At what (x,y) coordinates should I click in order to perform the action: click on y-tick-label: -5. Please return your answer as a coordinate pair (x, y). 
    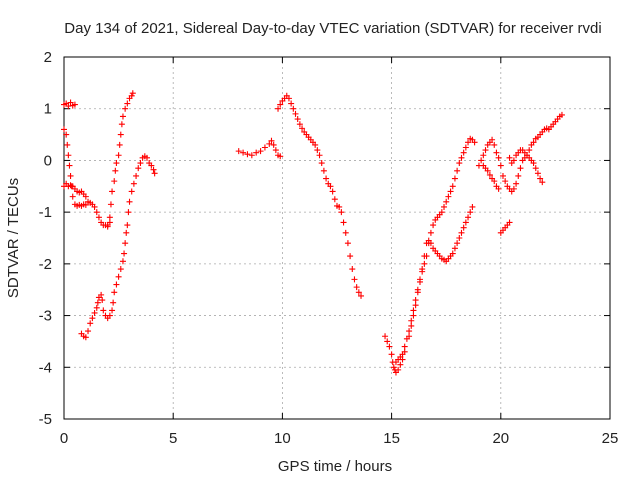
    Looking at the image, I should click on (45, 419).